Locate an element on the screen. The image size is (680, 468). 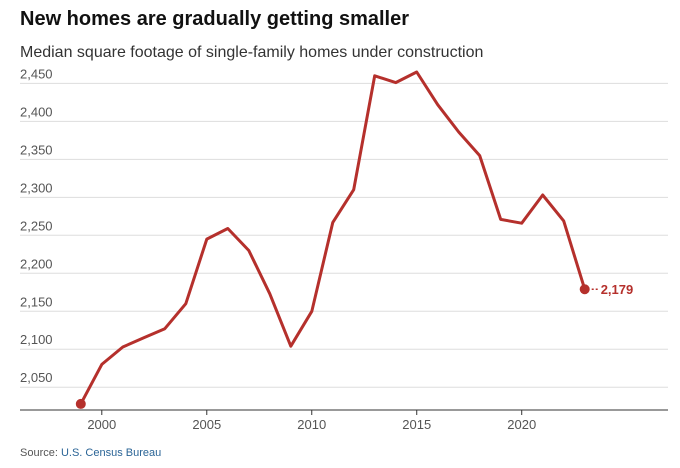
x-tick-label: 2005 is located at coordinates (206, 424).